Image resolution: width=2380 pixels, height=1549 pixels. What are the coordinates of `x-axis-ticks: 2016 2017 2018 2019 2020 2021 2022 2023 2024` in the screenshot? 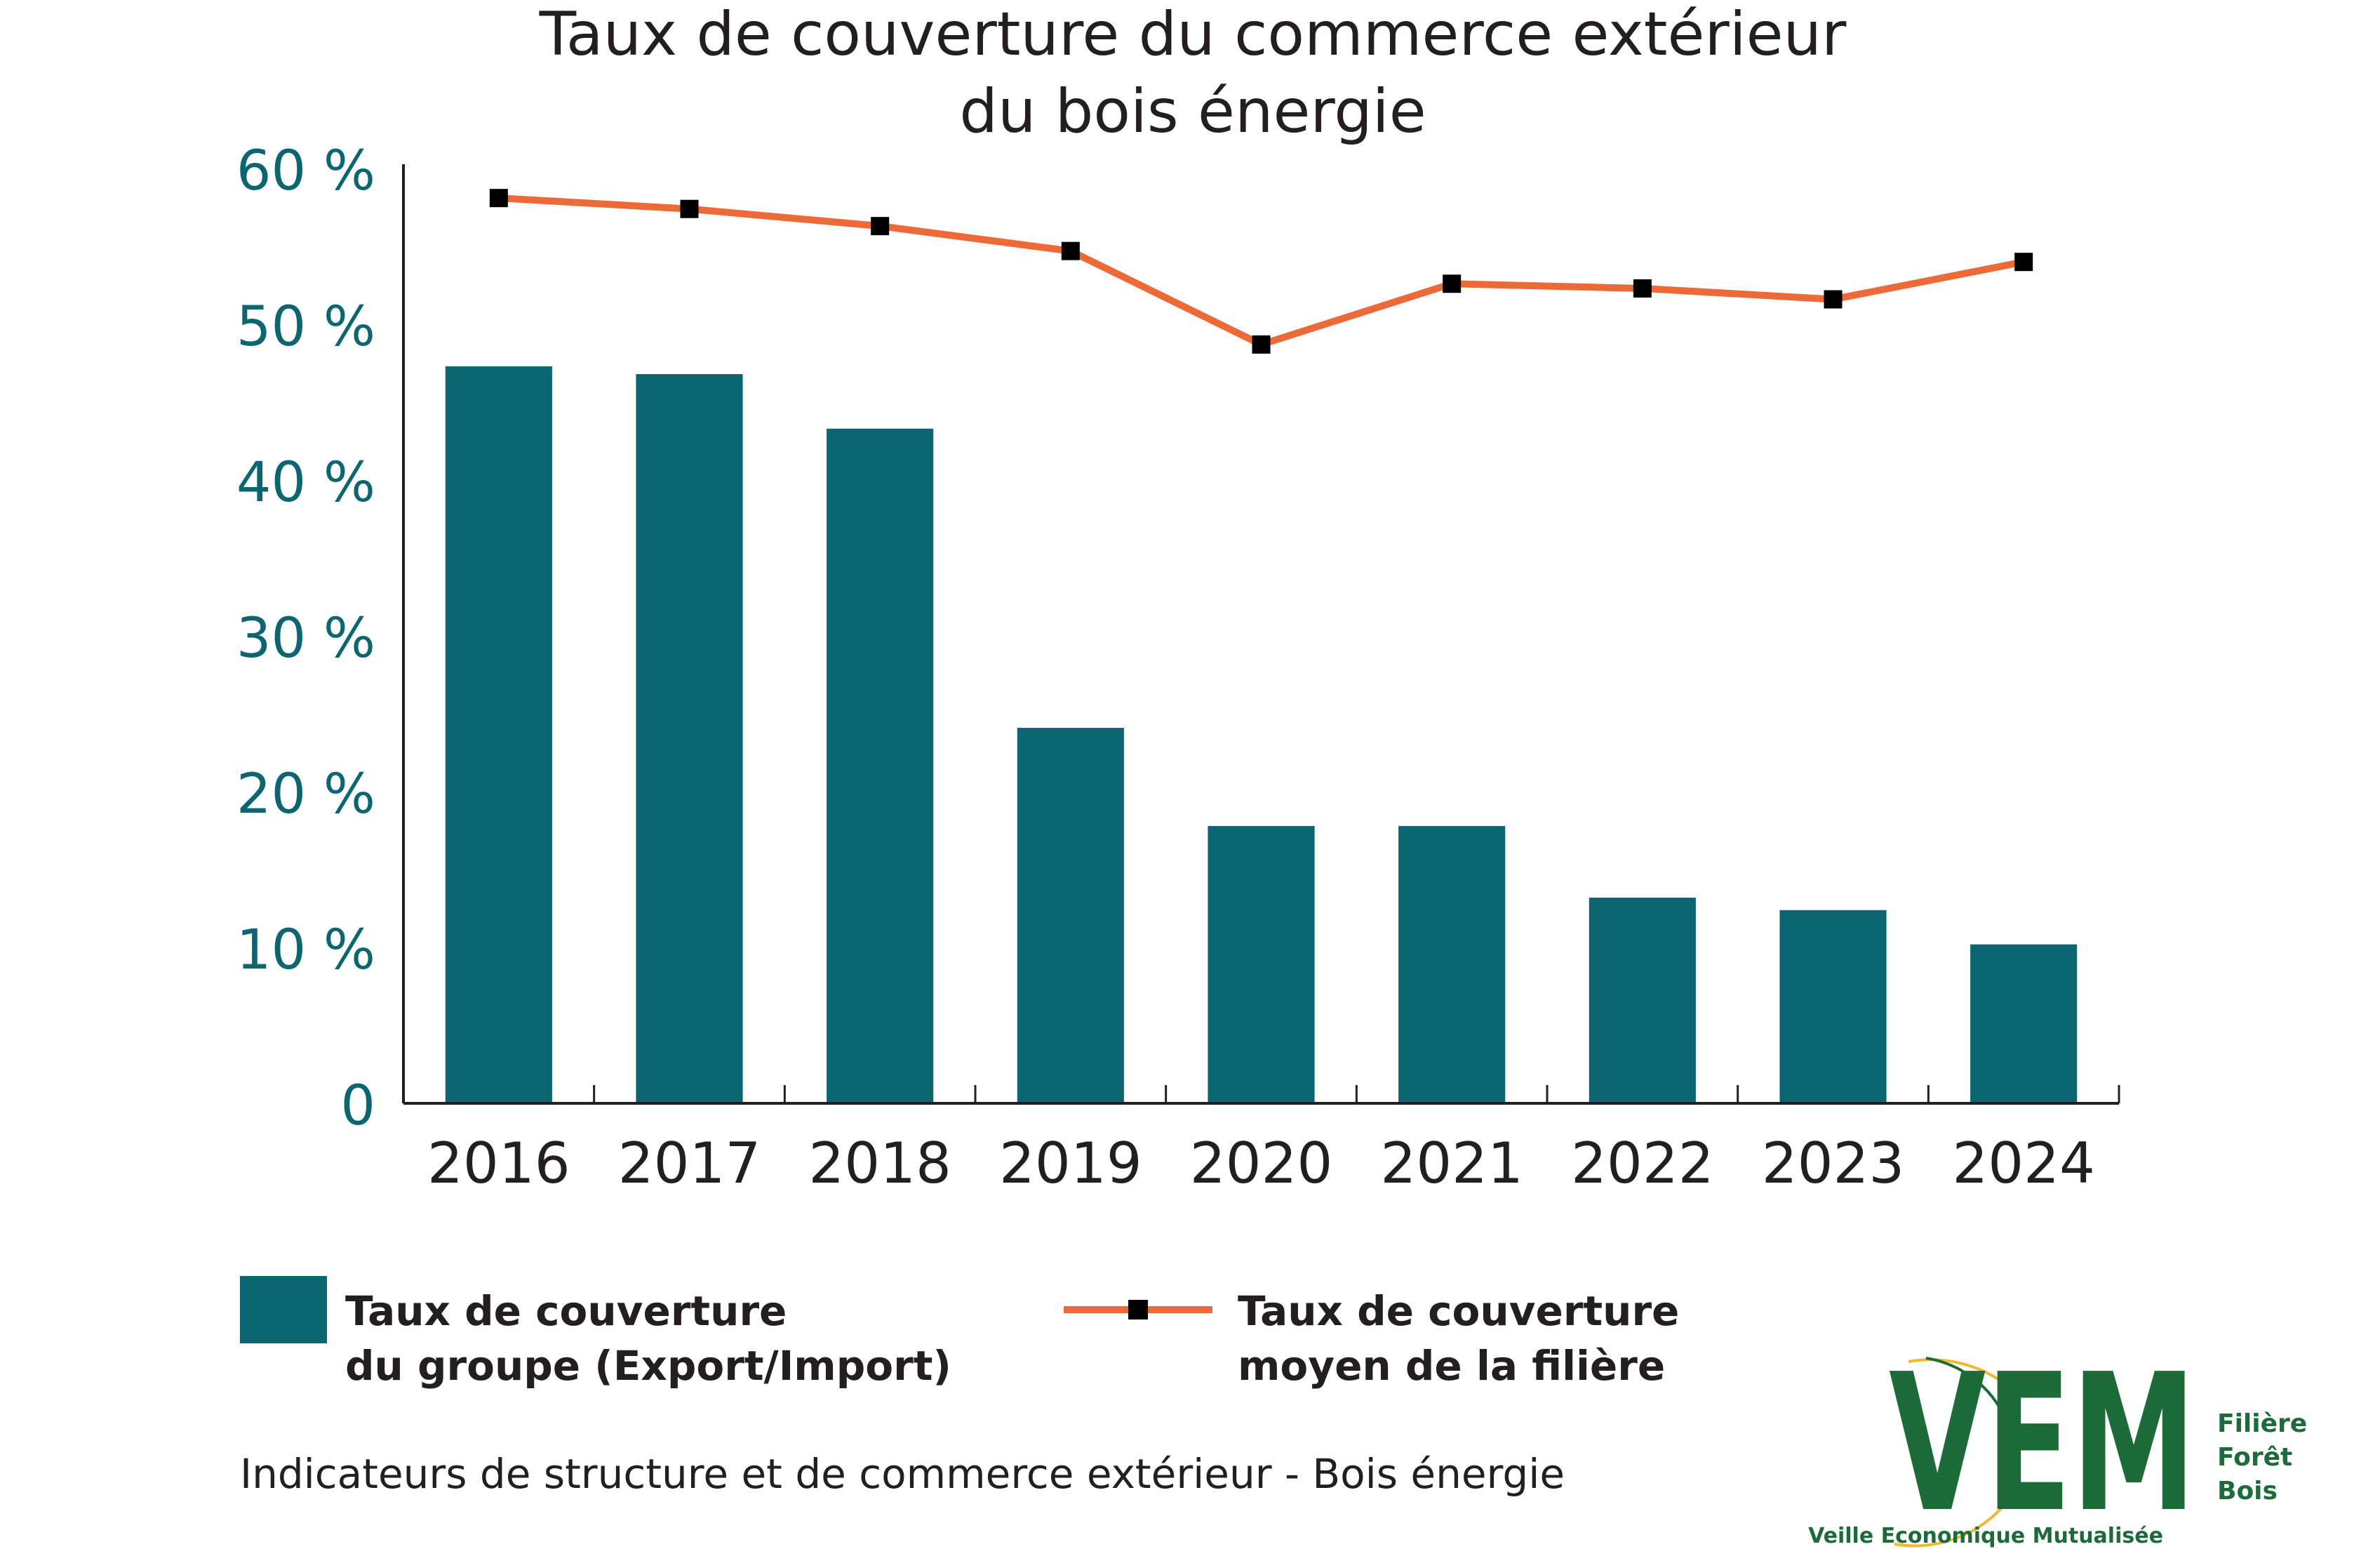 It's located at (1261, 1163).